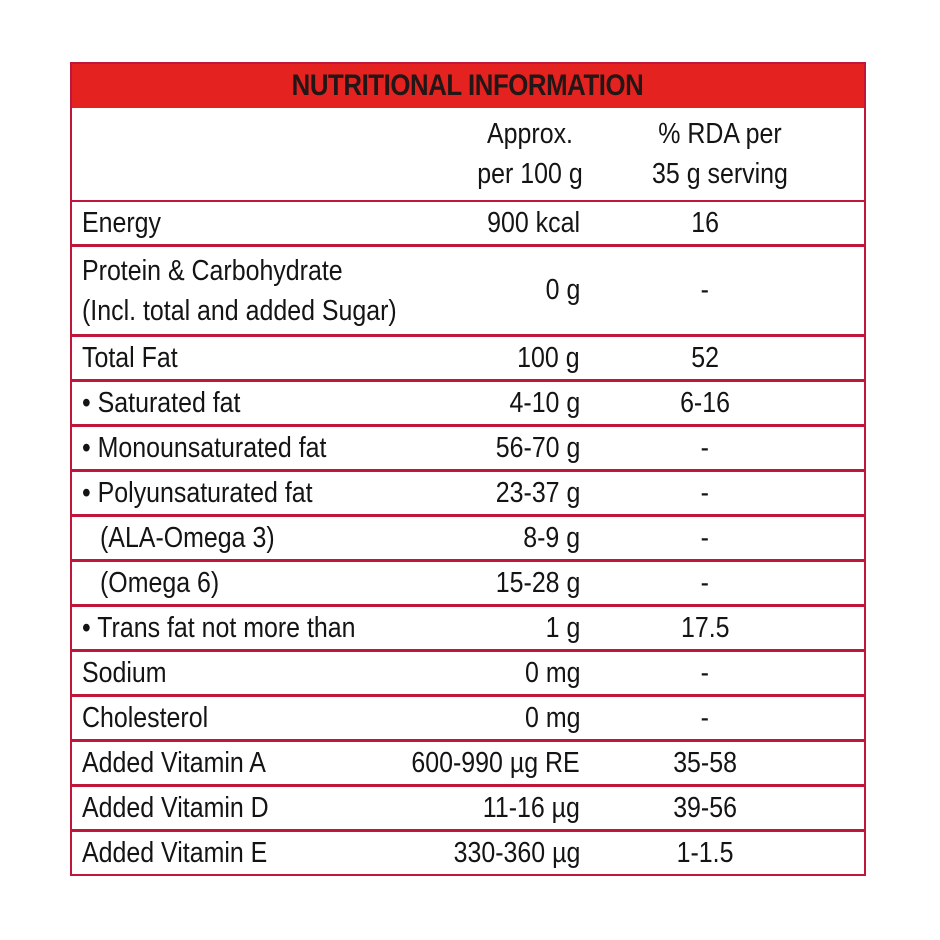 The width and height of the screenshot is (940, 940). I want to click on nutrient-name: Added Vitamin D, so click(175, 807).